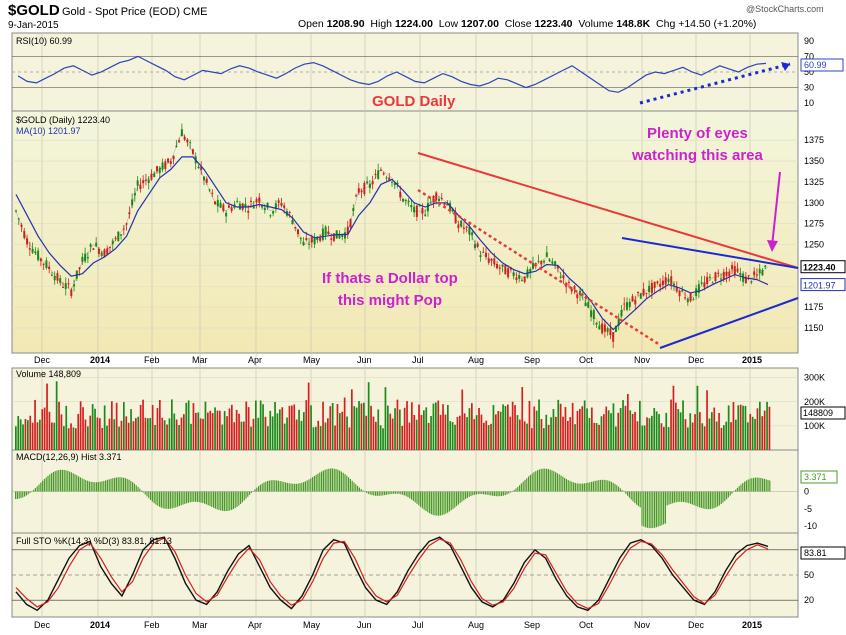 The image size is (846, 635). I want to click on volume-tick-label: 200K, so click(814, 402).